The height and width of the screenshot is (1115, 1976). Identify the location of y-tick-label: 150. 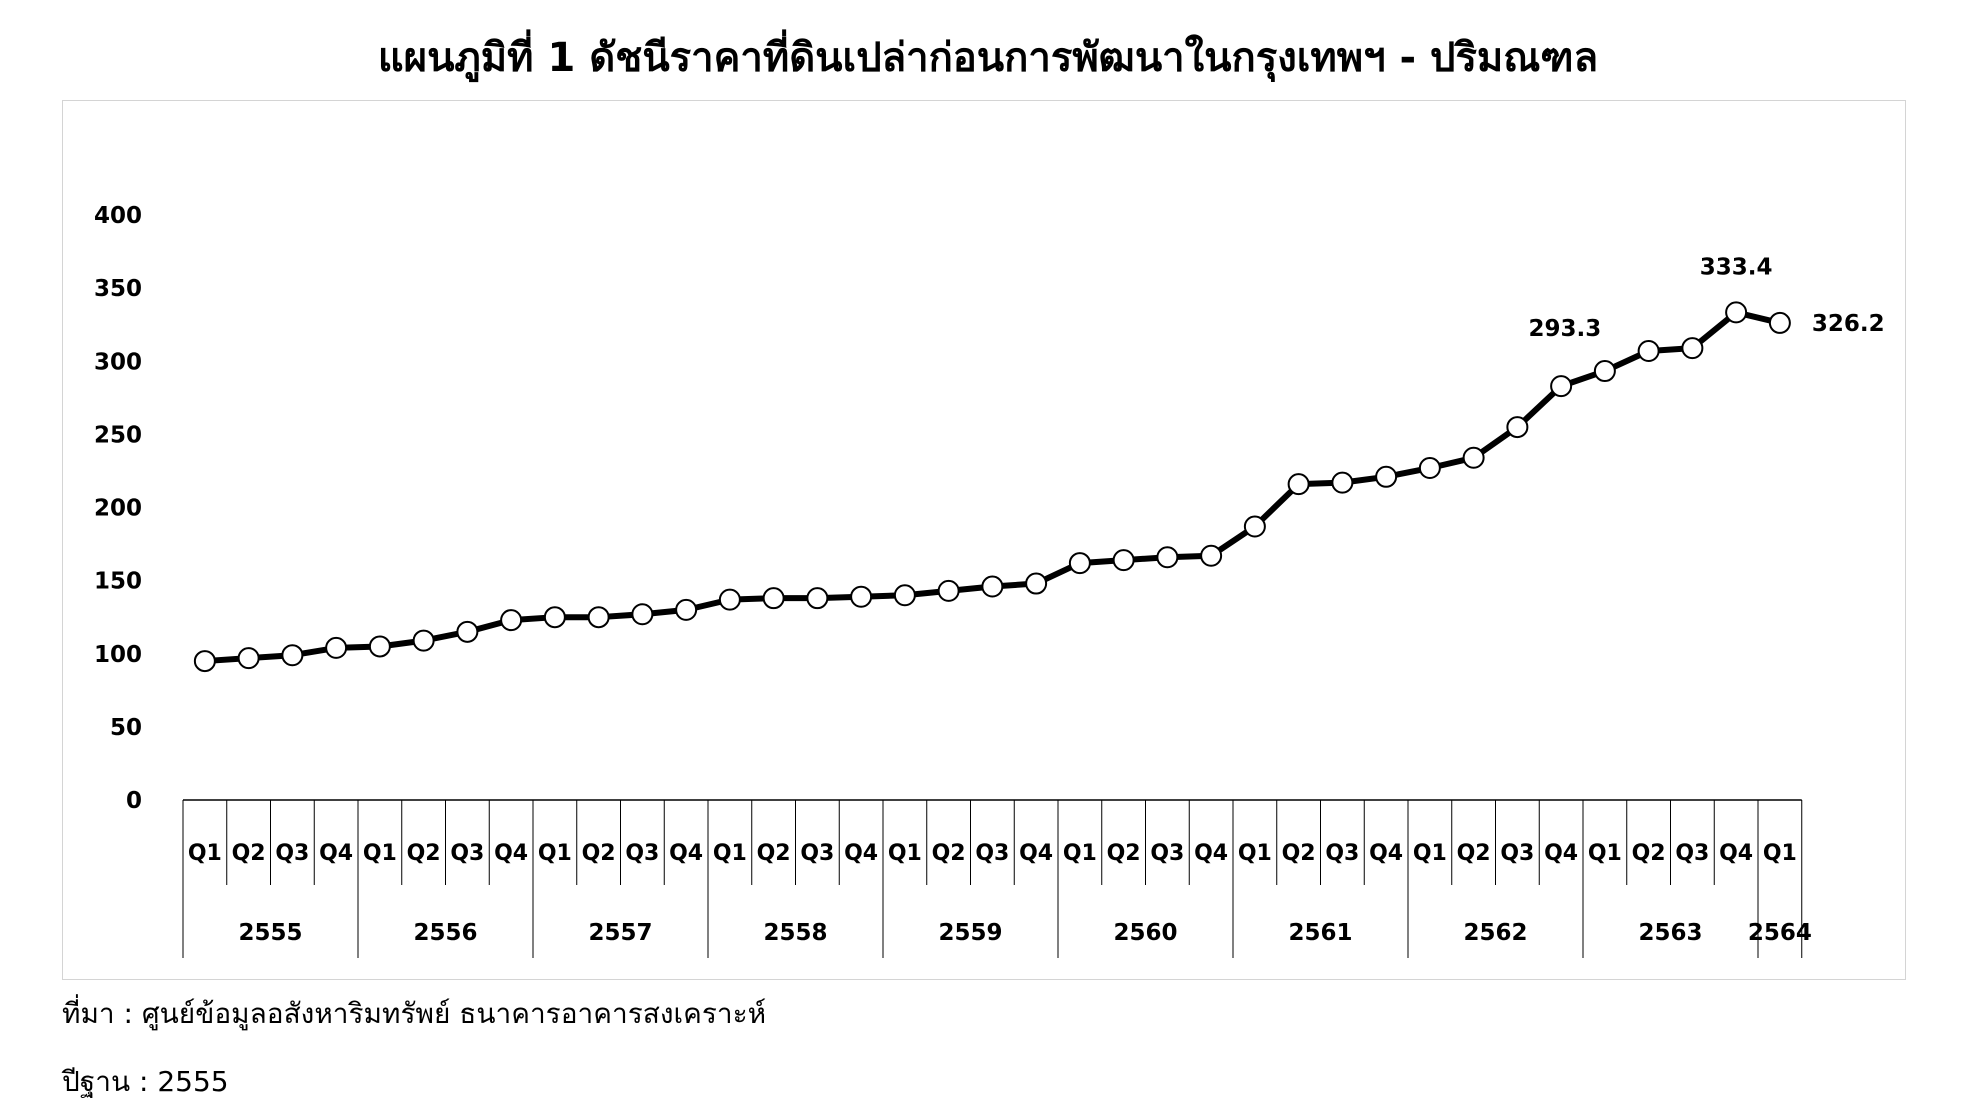
(118, 582).